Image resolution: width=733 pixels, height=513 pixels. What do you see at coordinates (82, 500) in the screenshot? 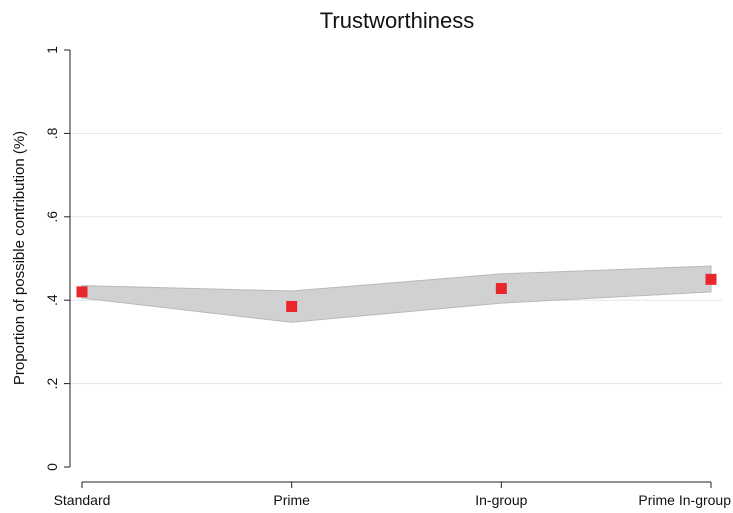
I see `x-tick-label: Standard` at bounding box center [82, 500].